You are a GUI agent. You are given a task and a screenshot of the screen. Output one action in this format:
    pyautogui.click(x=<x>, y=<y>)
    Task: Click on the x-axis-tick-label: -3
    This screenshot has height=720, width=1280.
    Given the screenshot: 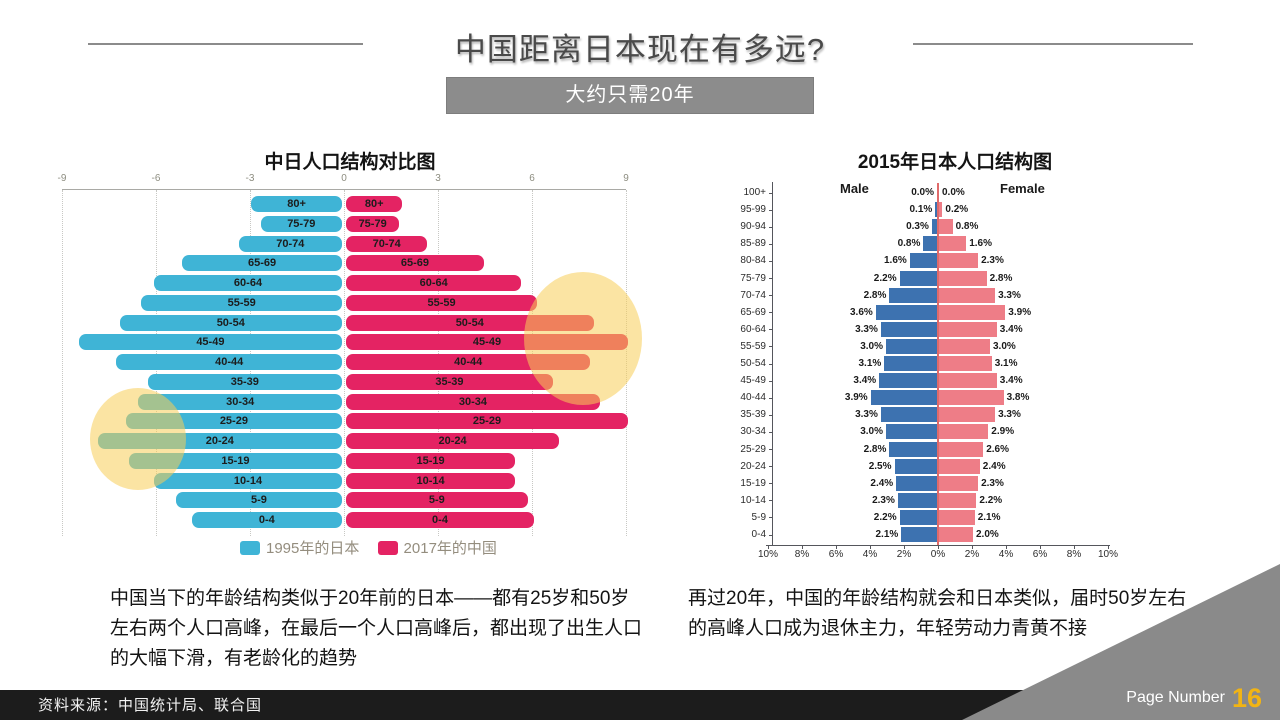 What is the action you would take?
    pyautogui.click(x=250, y=178)
    